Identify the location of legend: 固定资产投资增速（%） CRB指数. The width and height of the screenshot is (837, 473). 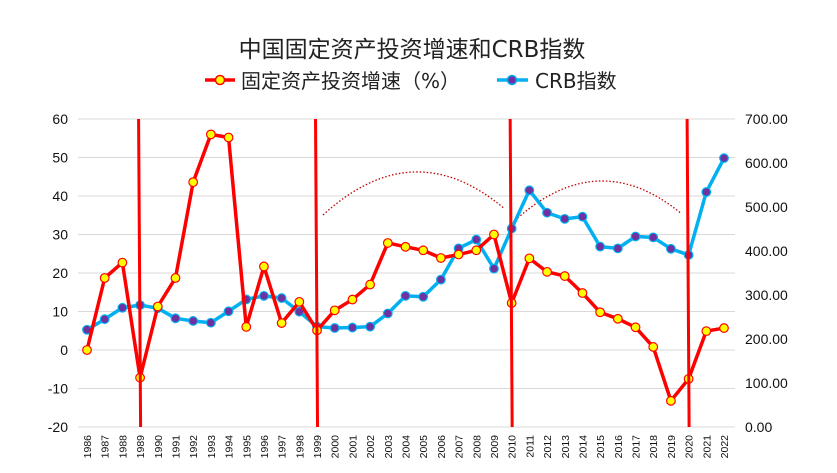
(411, 81).